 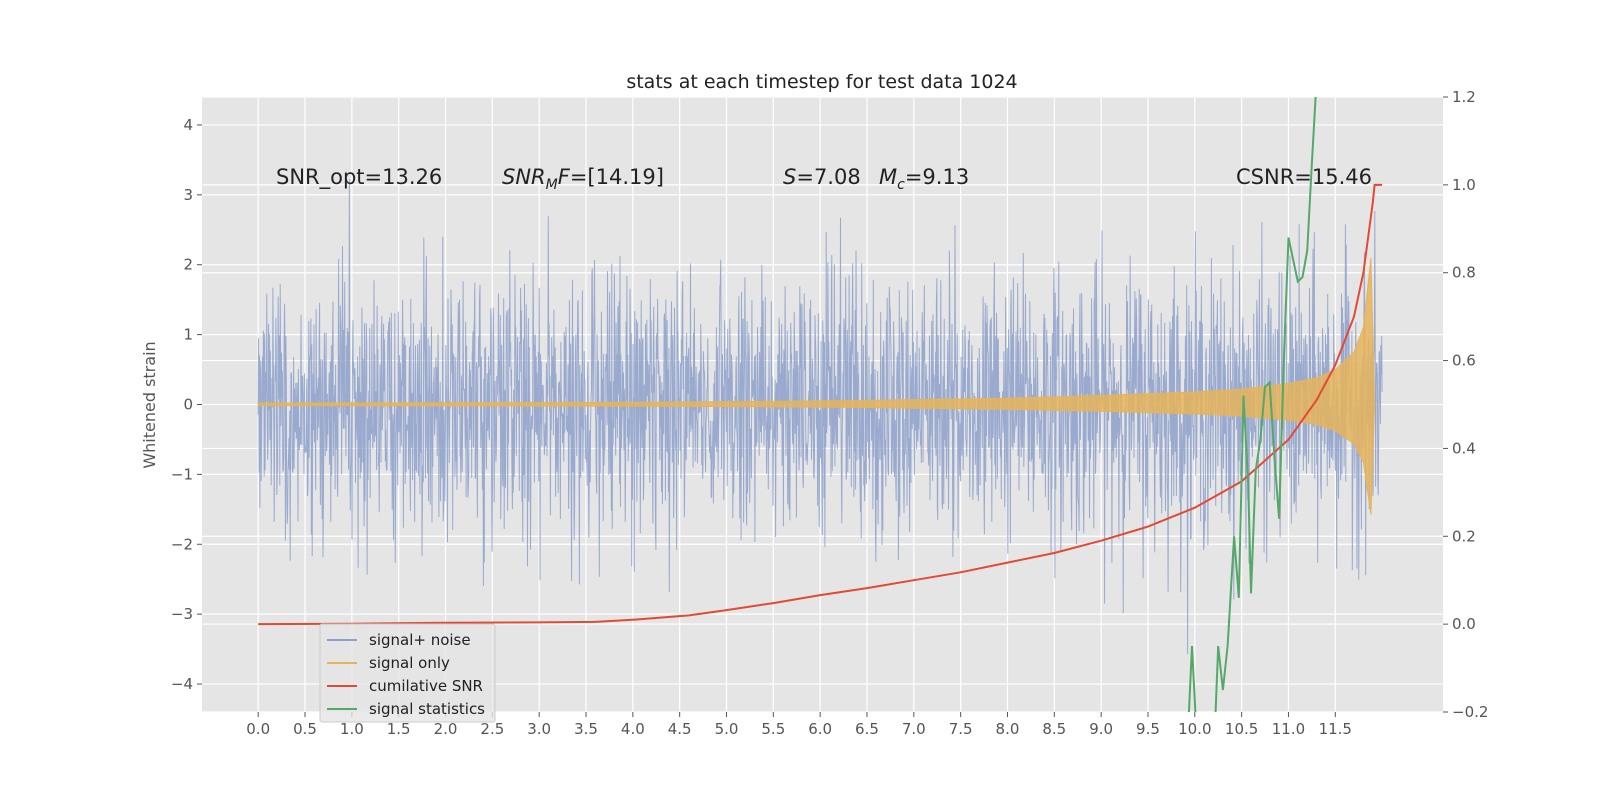 I want to click on y-left-tick-label: −1, so click(x=182, y=474).